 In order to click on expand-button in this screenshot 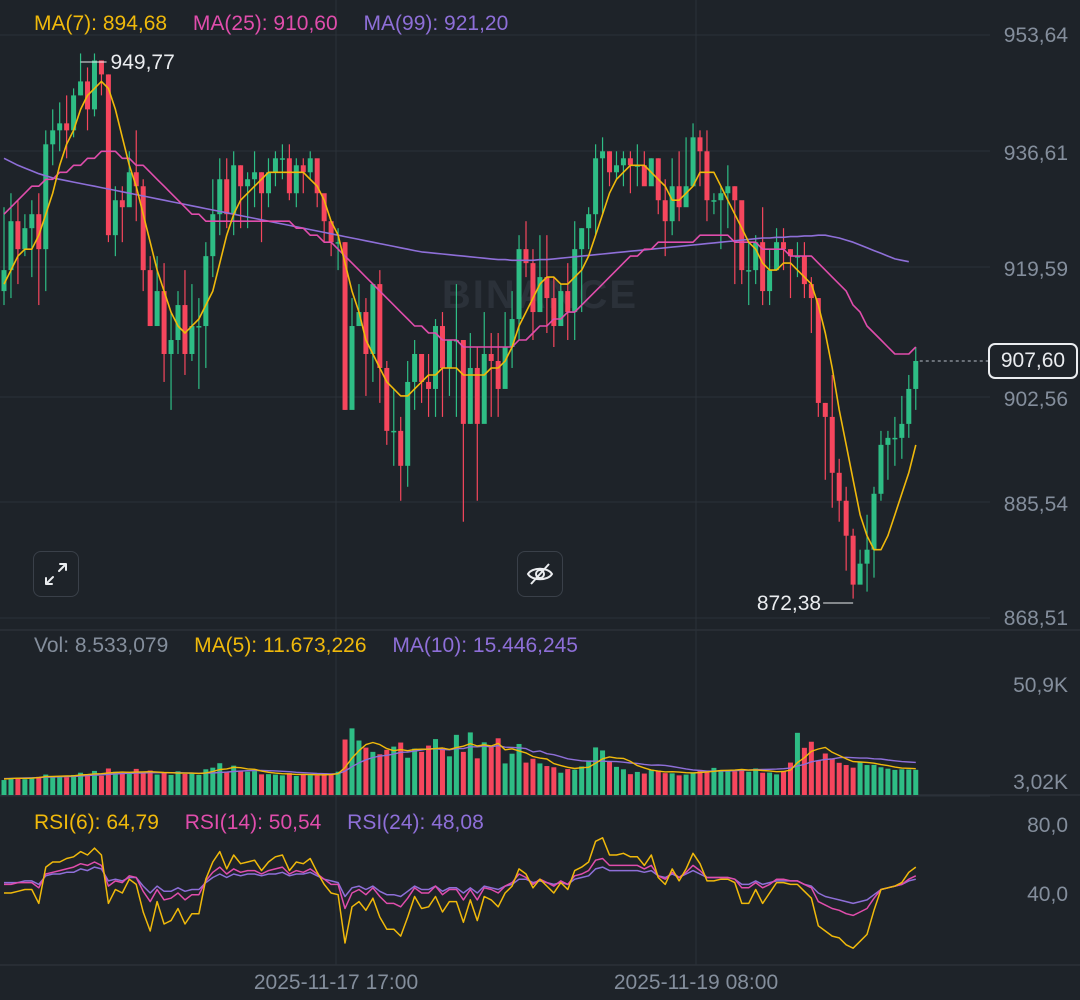, I will do `click(56, 574)`.